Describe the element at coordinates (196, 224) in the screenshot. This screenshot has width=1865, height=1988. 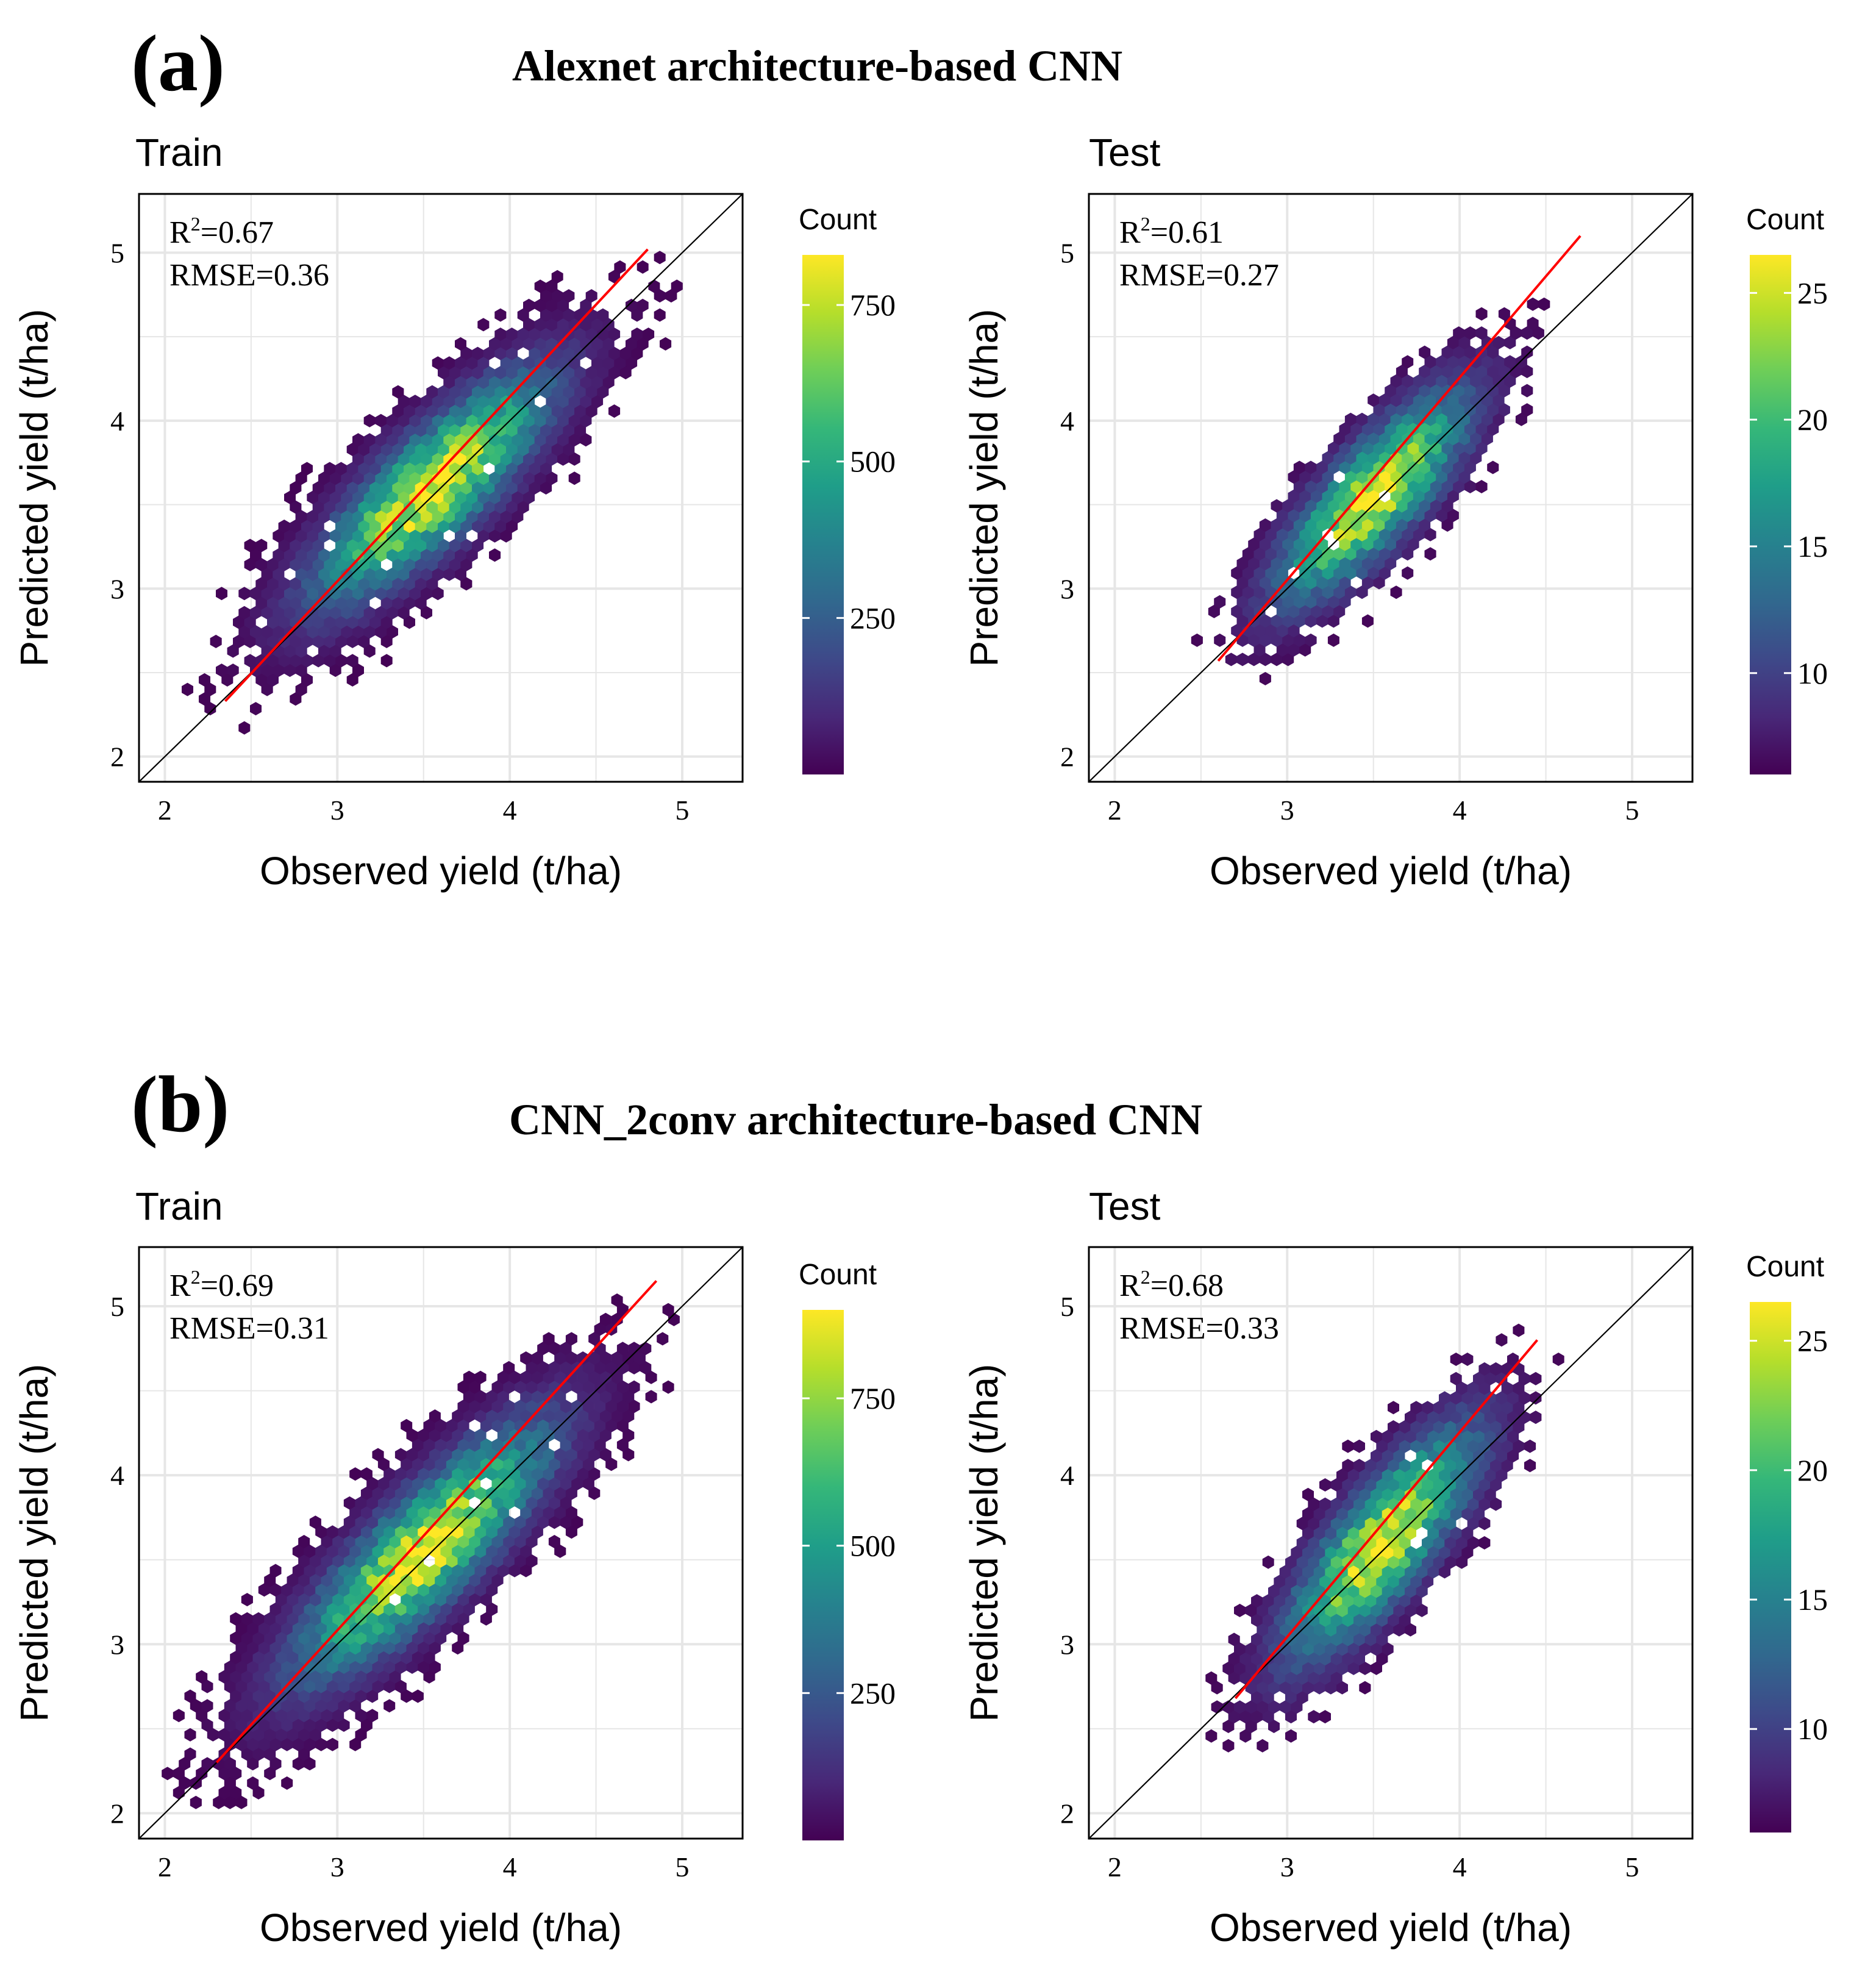
I see `r2-superscript: 2` at that location.